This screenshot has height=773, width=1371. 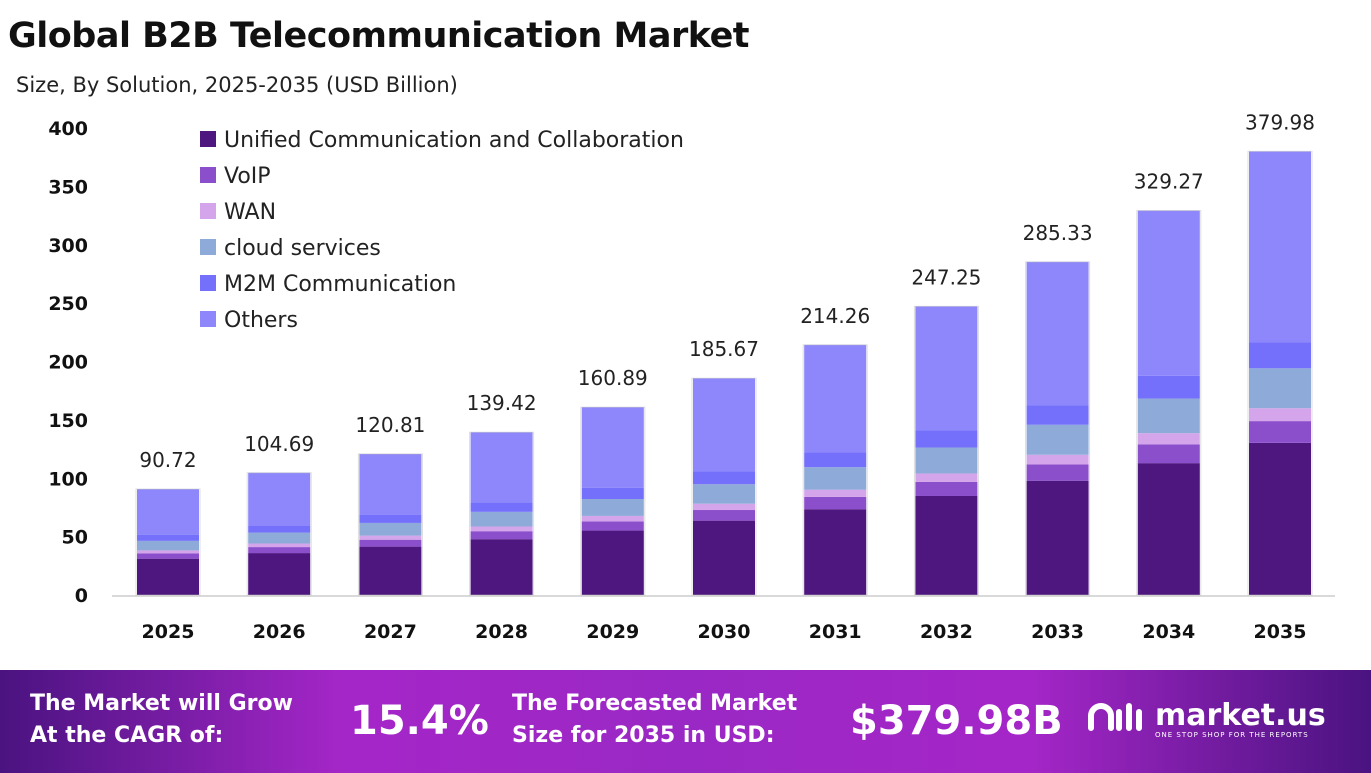 I want to click on bar-total-label: 214.26, so click(x=835, y=316).